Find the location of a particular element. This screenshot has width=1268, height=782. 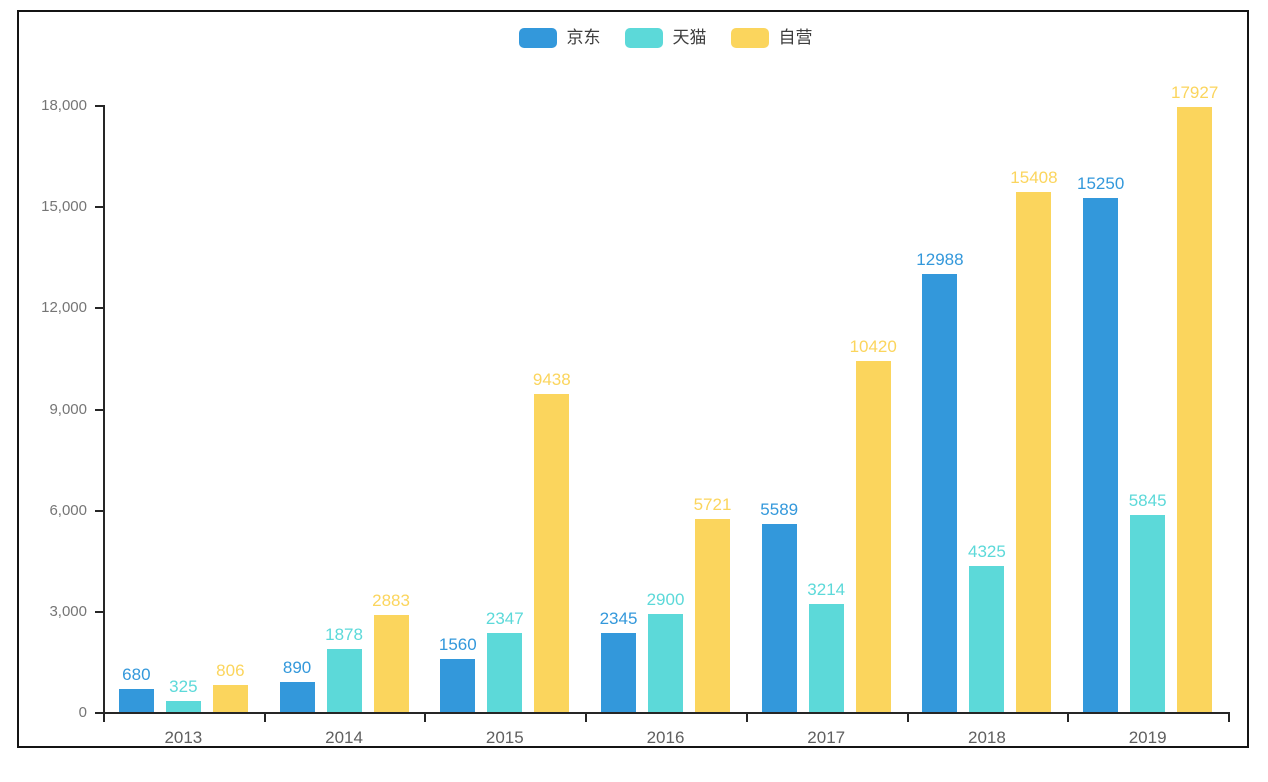

bar-value-label: 15250 is located at coordinates (1101, 183).